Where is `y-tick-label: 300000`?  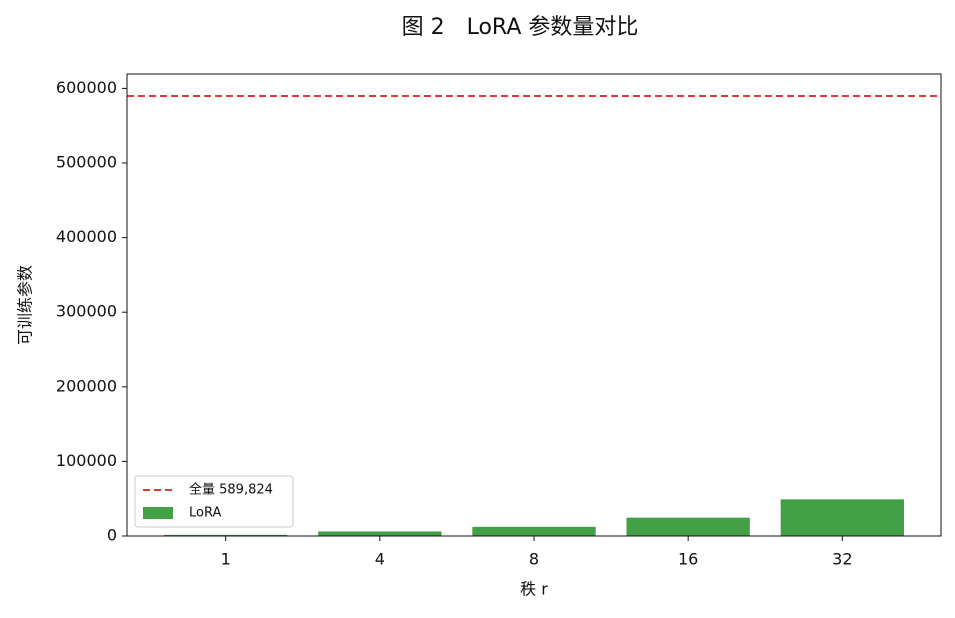
y-tick-label: 300000 is located at coordinates (86, 311).